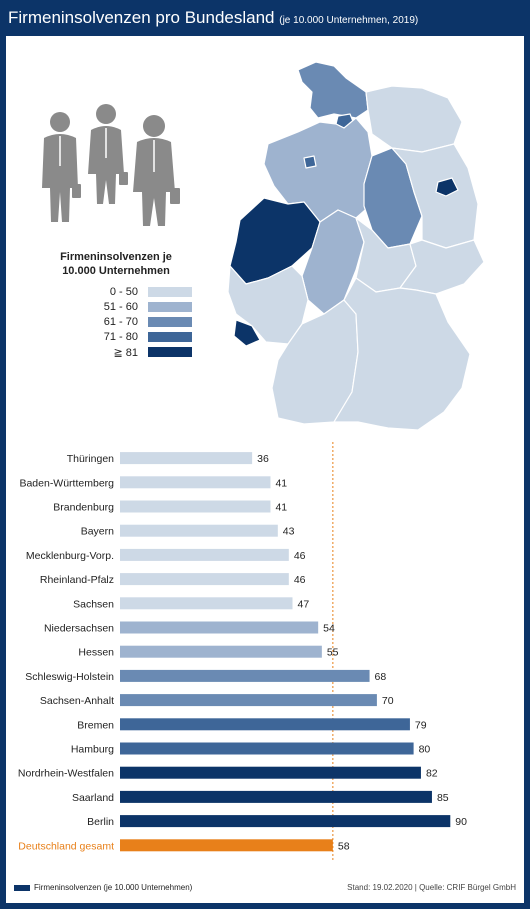 This screenshot has width=530, height=909. I want to click on legend-item-61-70: 61 - 70, so click(116, 323).